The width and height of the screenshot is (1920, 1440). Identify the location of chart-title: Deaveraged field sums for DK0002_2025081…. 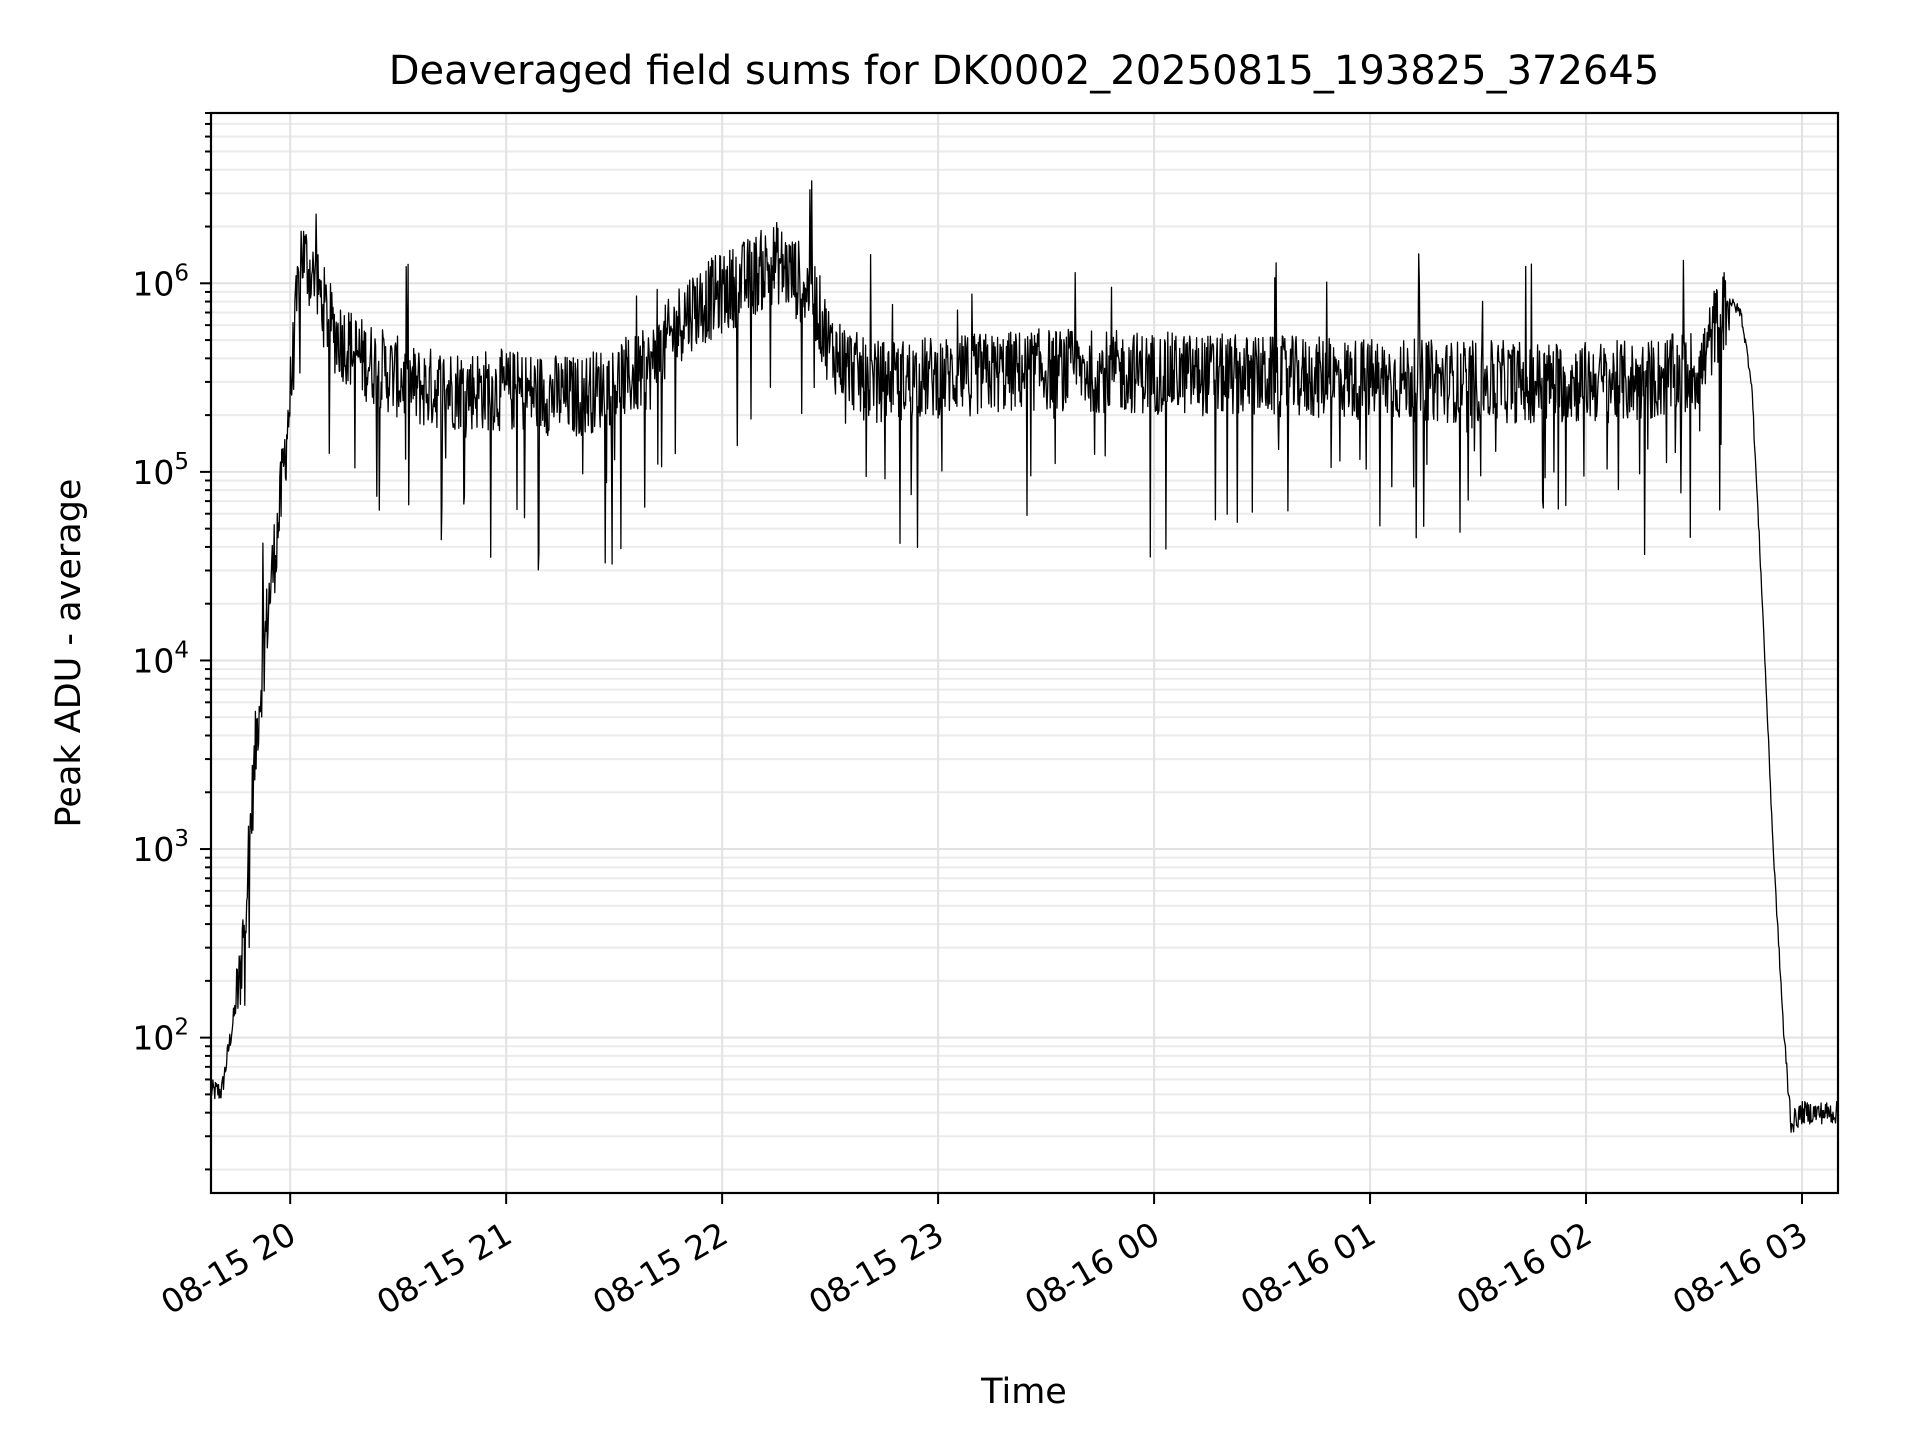
(1024, 71).